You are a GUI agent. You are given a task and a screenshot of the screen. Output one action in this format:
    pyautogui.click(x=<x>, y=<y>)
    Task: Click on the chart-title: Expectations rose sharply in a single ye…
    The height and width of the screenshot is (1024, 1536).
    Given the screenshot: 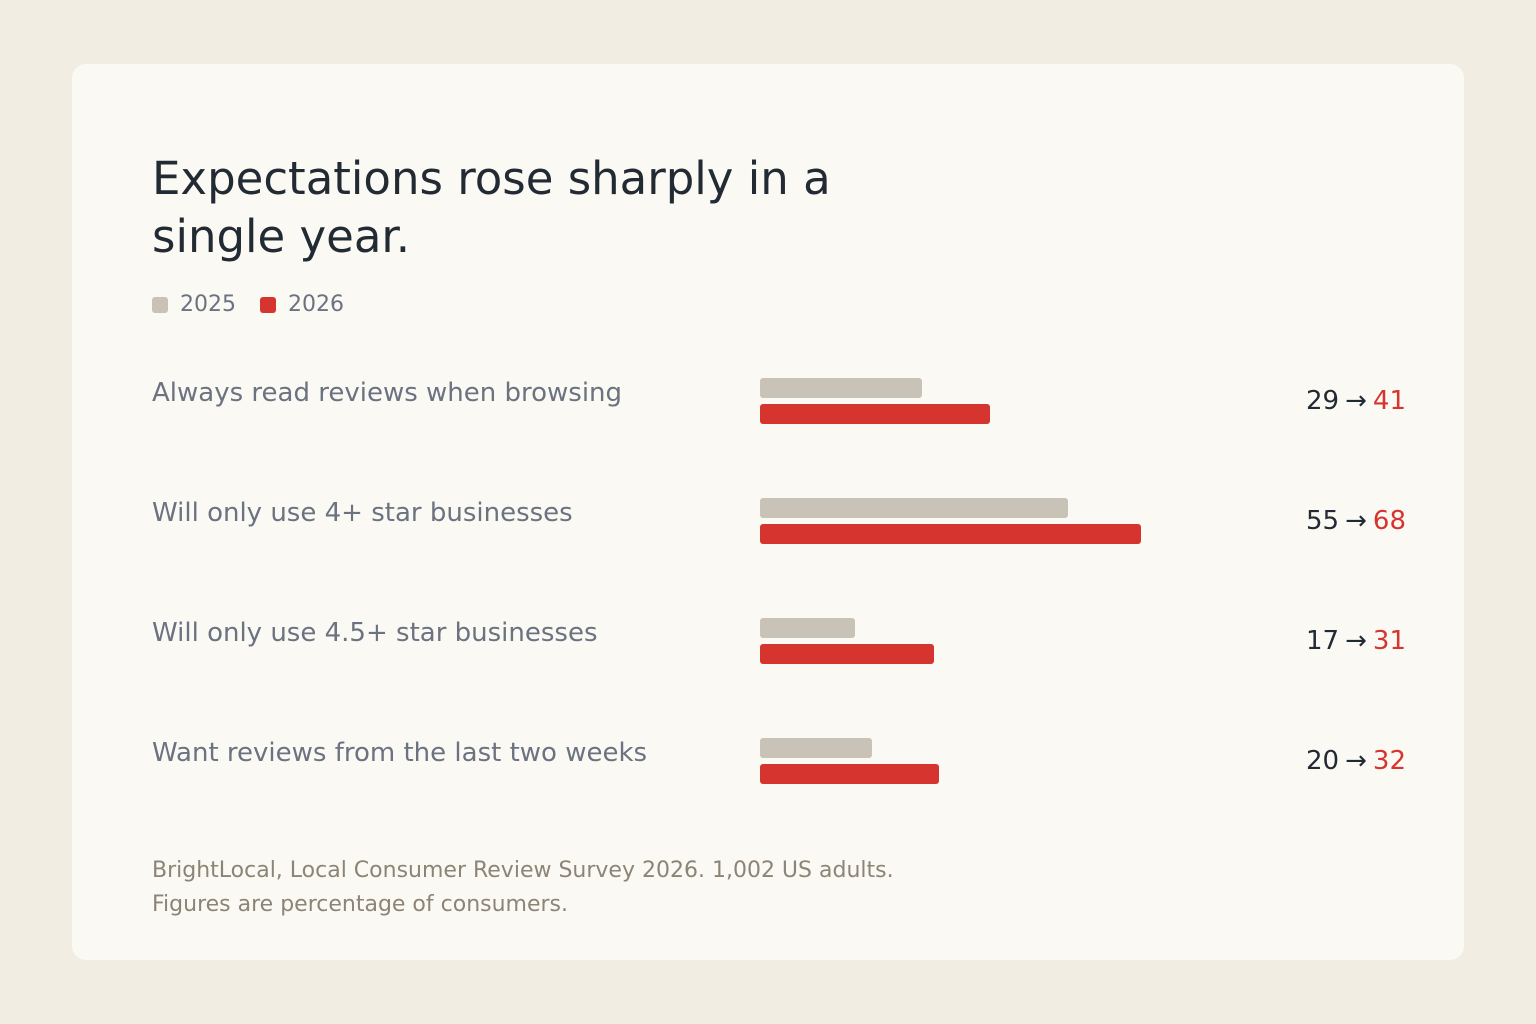 What is the action you would take?
    pyautogui.click(x=491, y=207)
    